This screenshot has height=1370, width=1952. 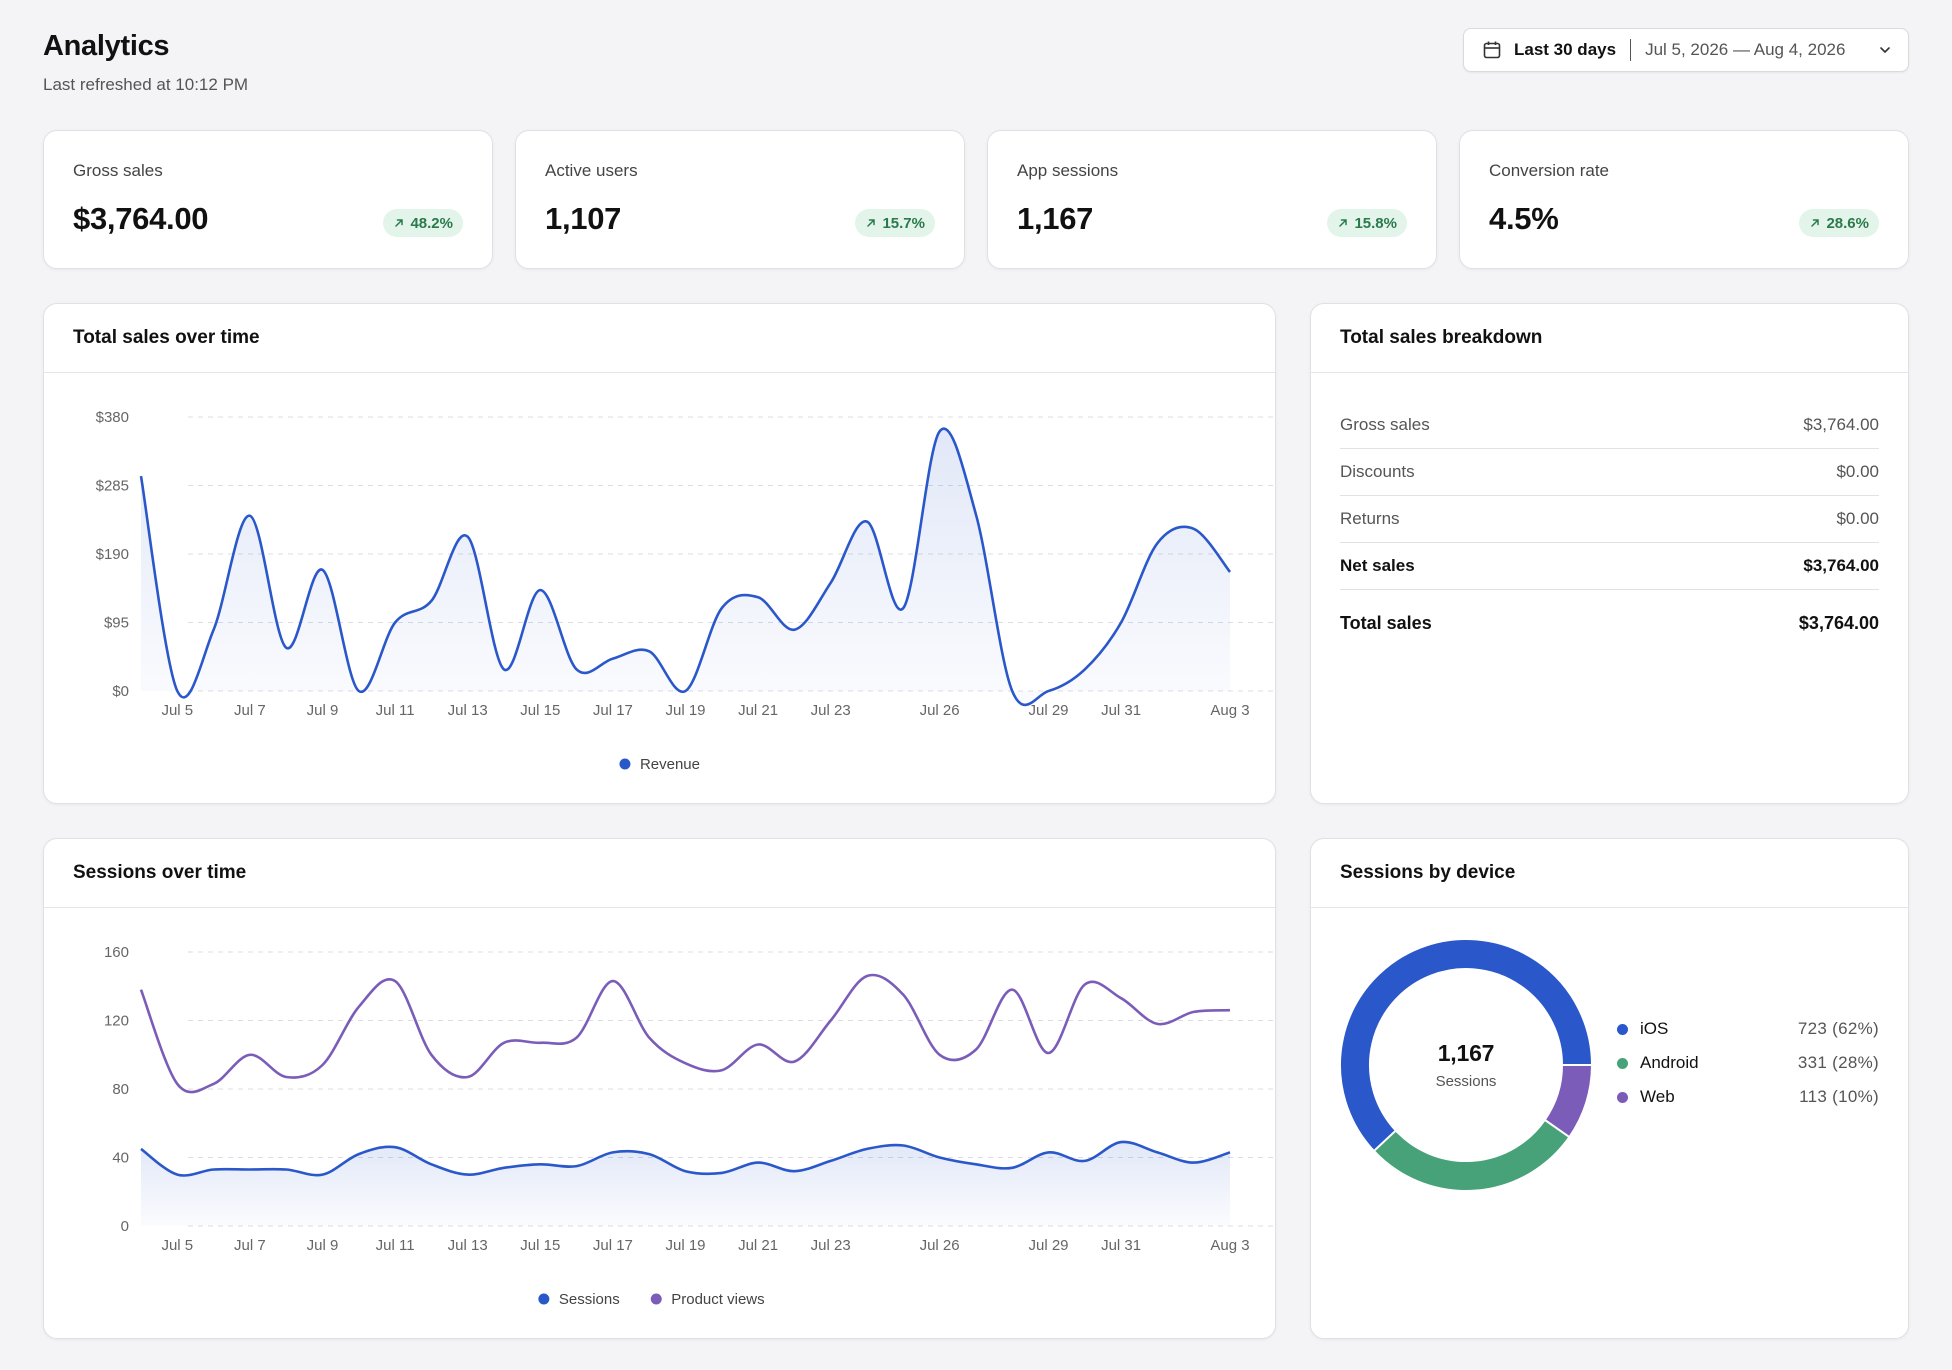 What do you see at coordinates (166, 337) in the screenshot?
I see `card-title: Total sales over time` at bounding box center [166, 337].